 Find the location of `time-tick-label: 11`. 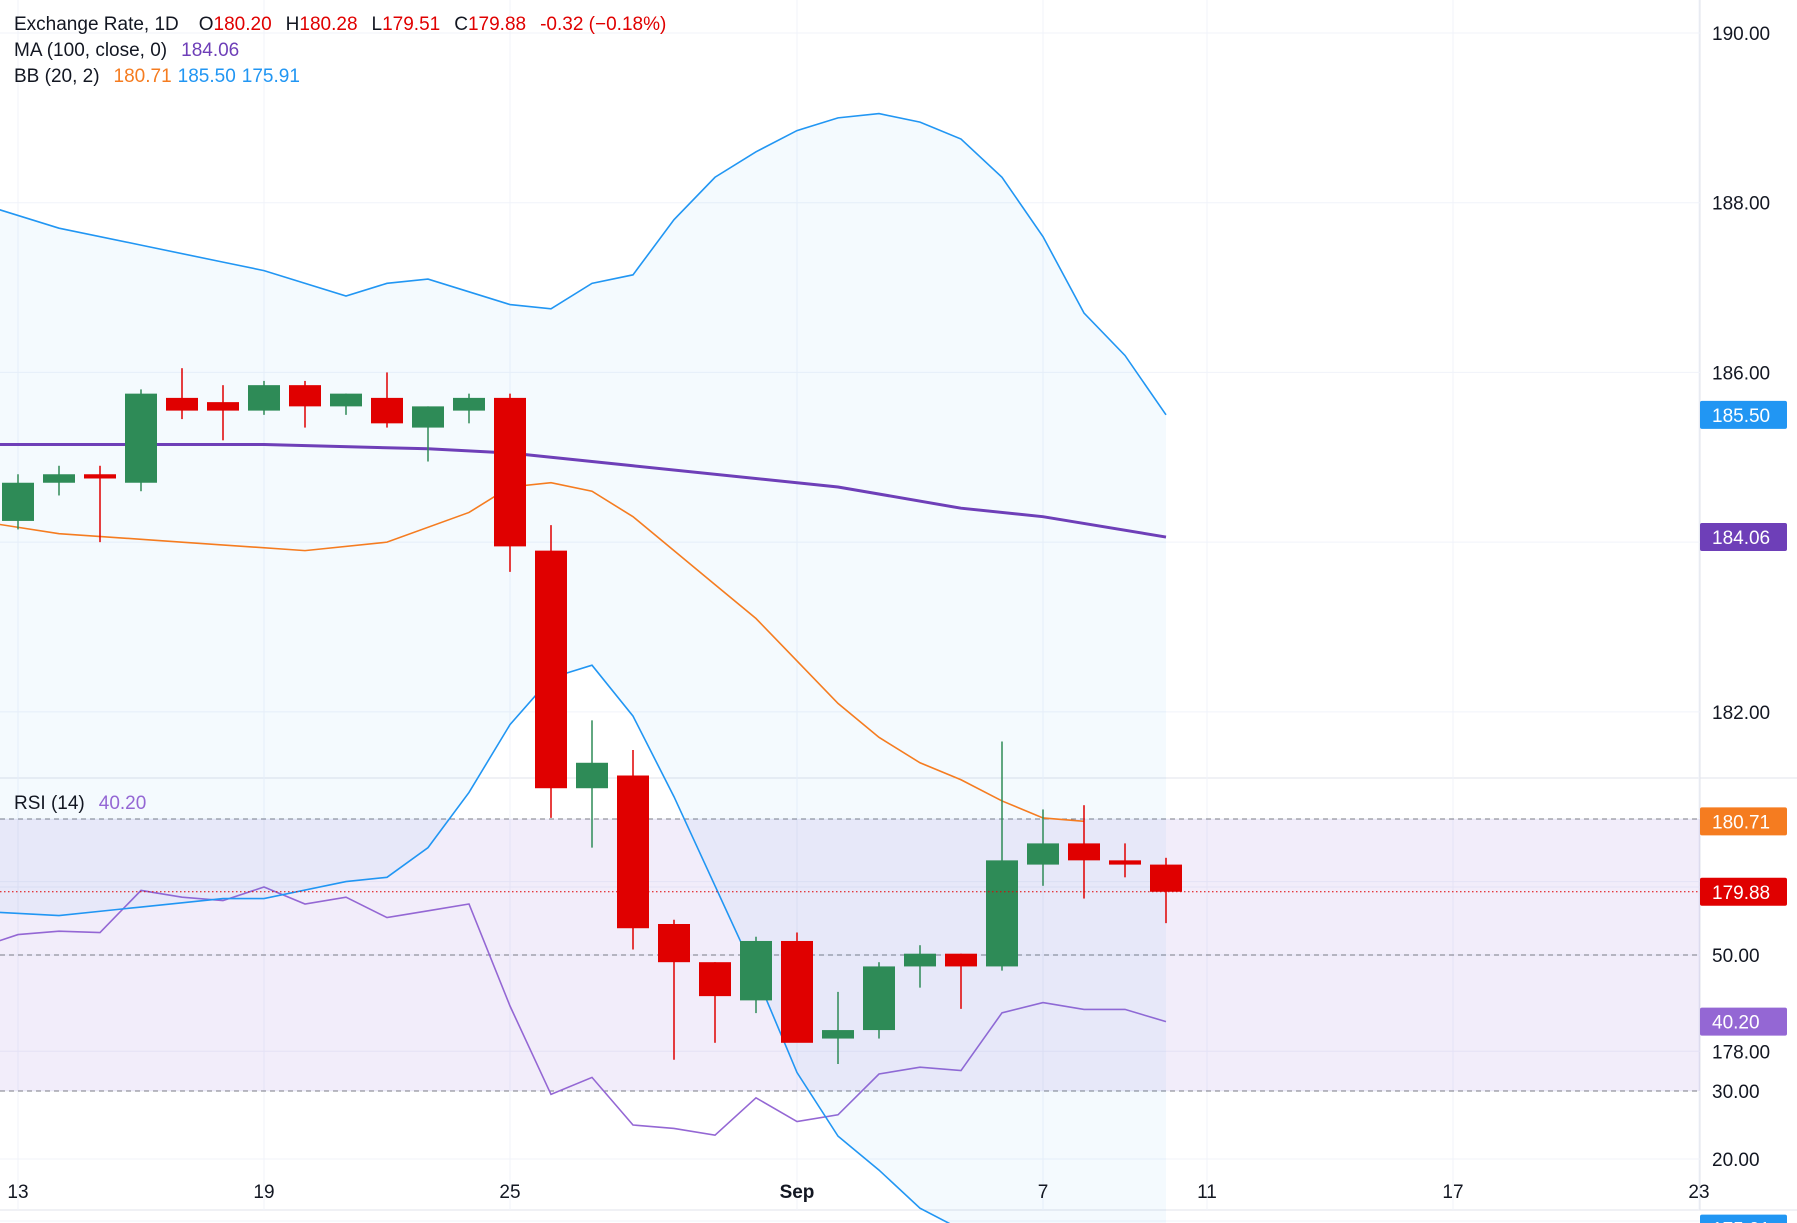

time-tick-label: 11 is located at coordinates (1207, 1192).